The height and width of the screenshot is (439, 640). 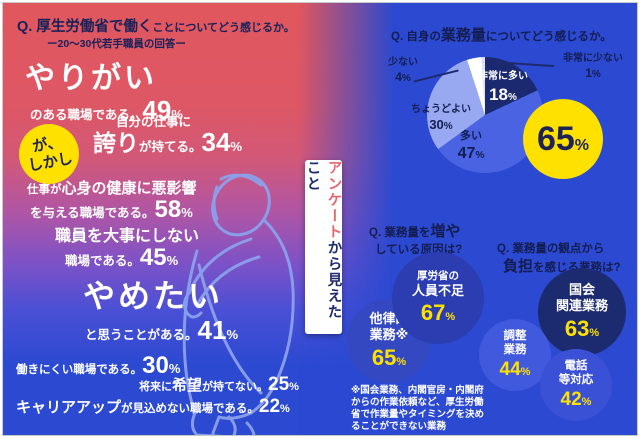 I want to click on stat-health-lead: 仕事が, so click(x=44, y=190).